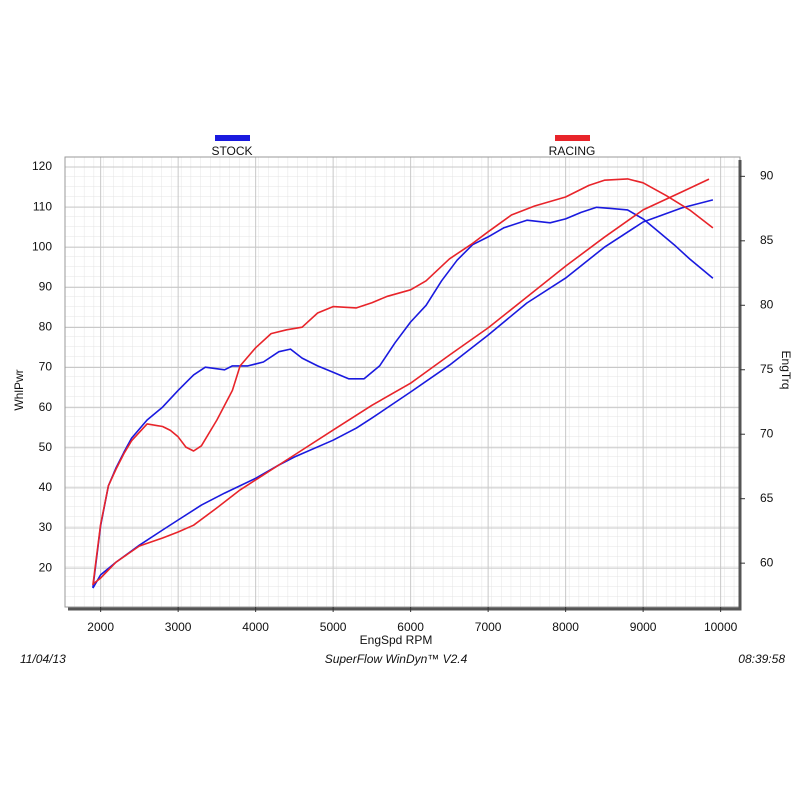  I want to click on footer-time: 08:39:58, so click(761, 659).